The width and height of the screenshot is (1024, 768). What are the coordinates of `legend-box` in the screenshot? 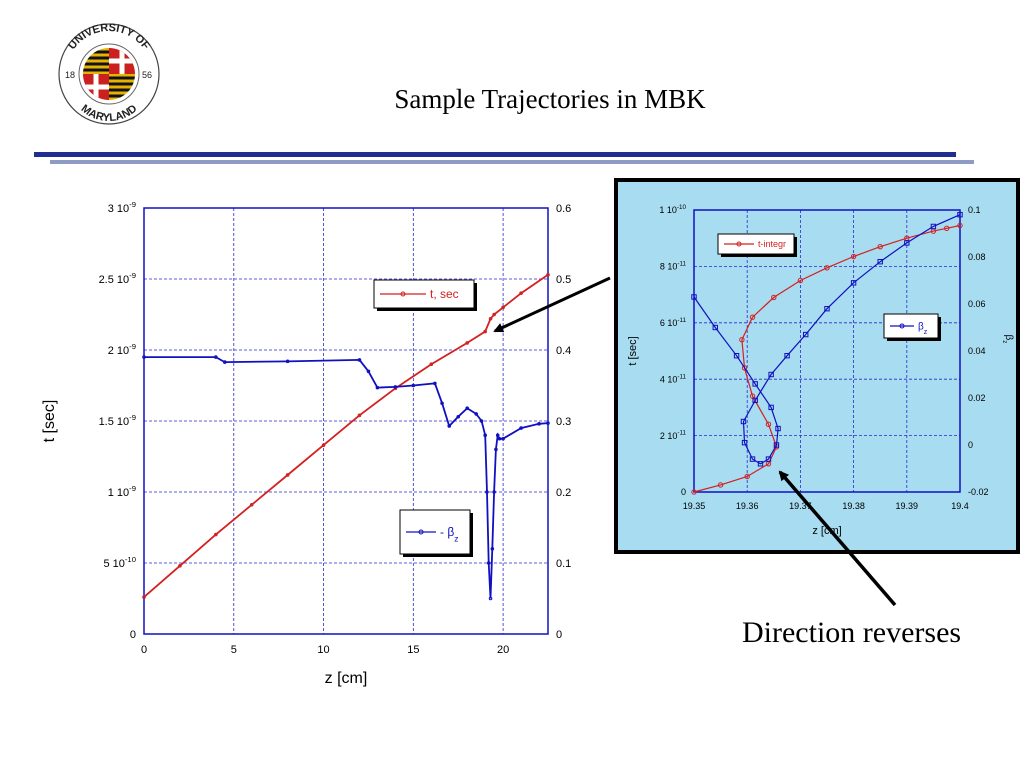 It's located at (756, 244).